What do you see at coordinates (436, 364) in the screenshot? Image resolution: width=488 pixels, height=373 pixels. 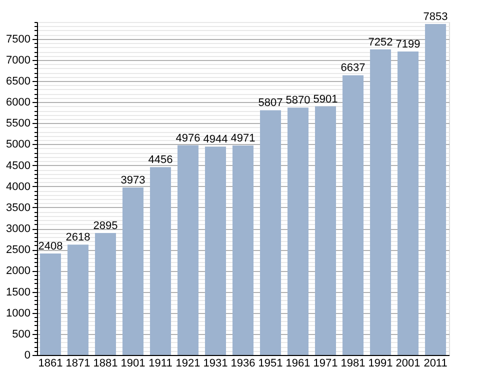 I see `x-tick-label: 2011` at bounding box center [436, 364].